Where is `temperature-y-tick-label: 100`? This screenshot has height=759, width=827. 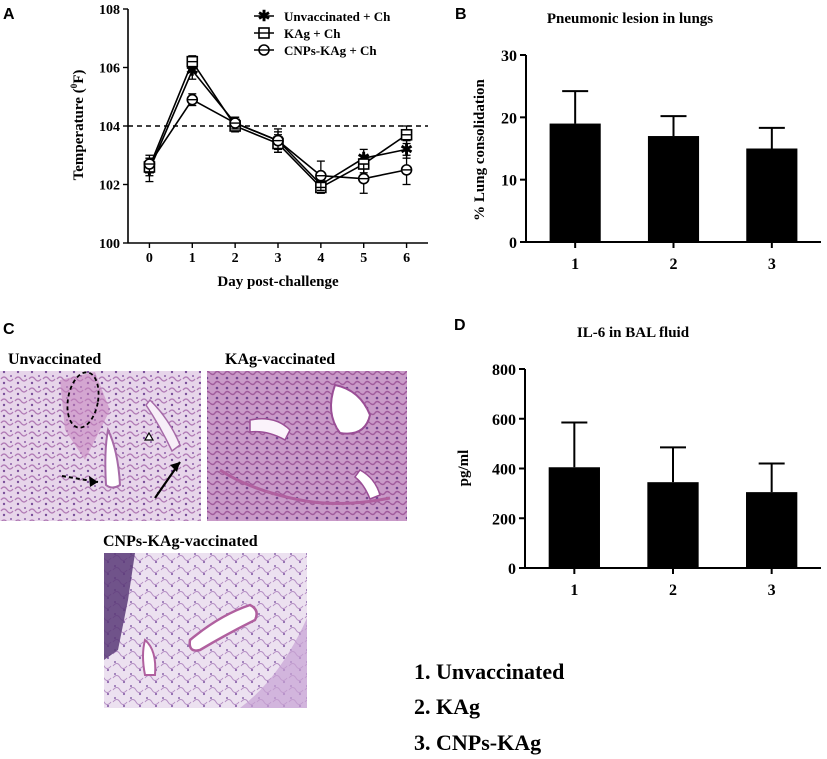 temperature-y-tick-label: 100 is located at coordinates (109, 244).